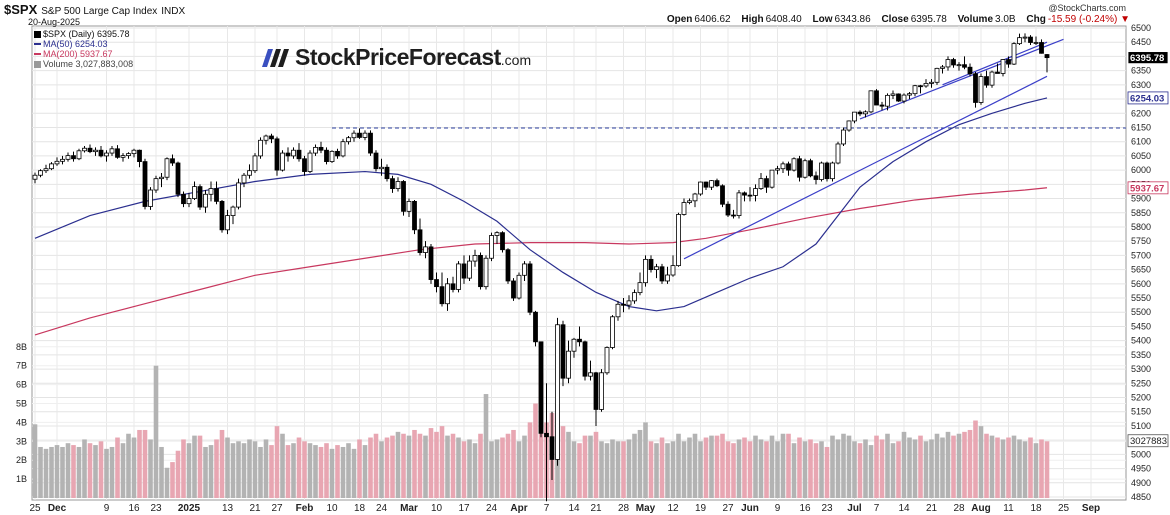  I want to click on down-arrow-icon: ▼, so click(1125, 19).